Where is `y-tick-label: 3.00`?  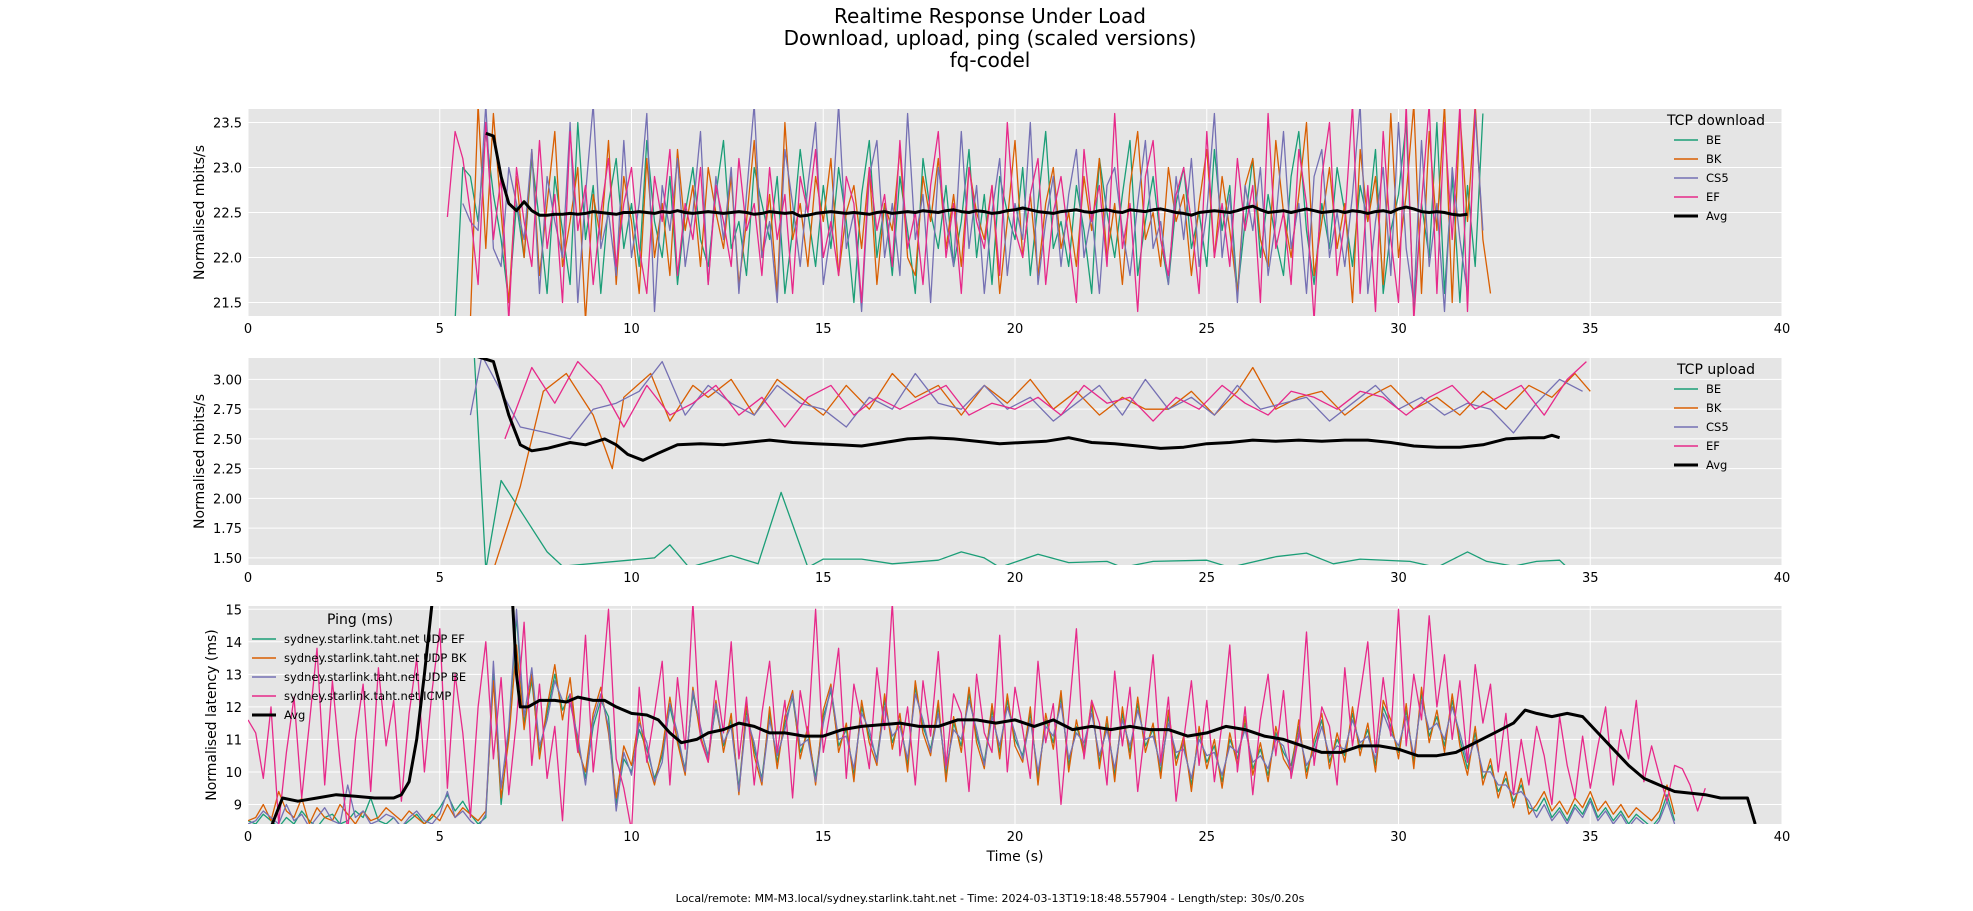 y-tick-label: 3.00 is located at coordinates (227, 380).